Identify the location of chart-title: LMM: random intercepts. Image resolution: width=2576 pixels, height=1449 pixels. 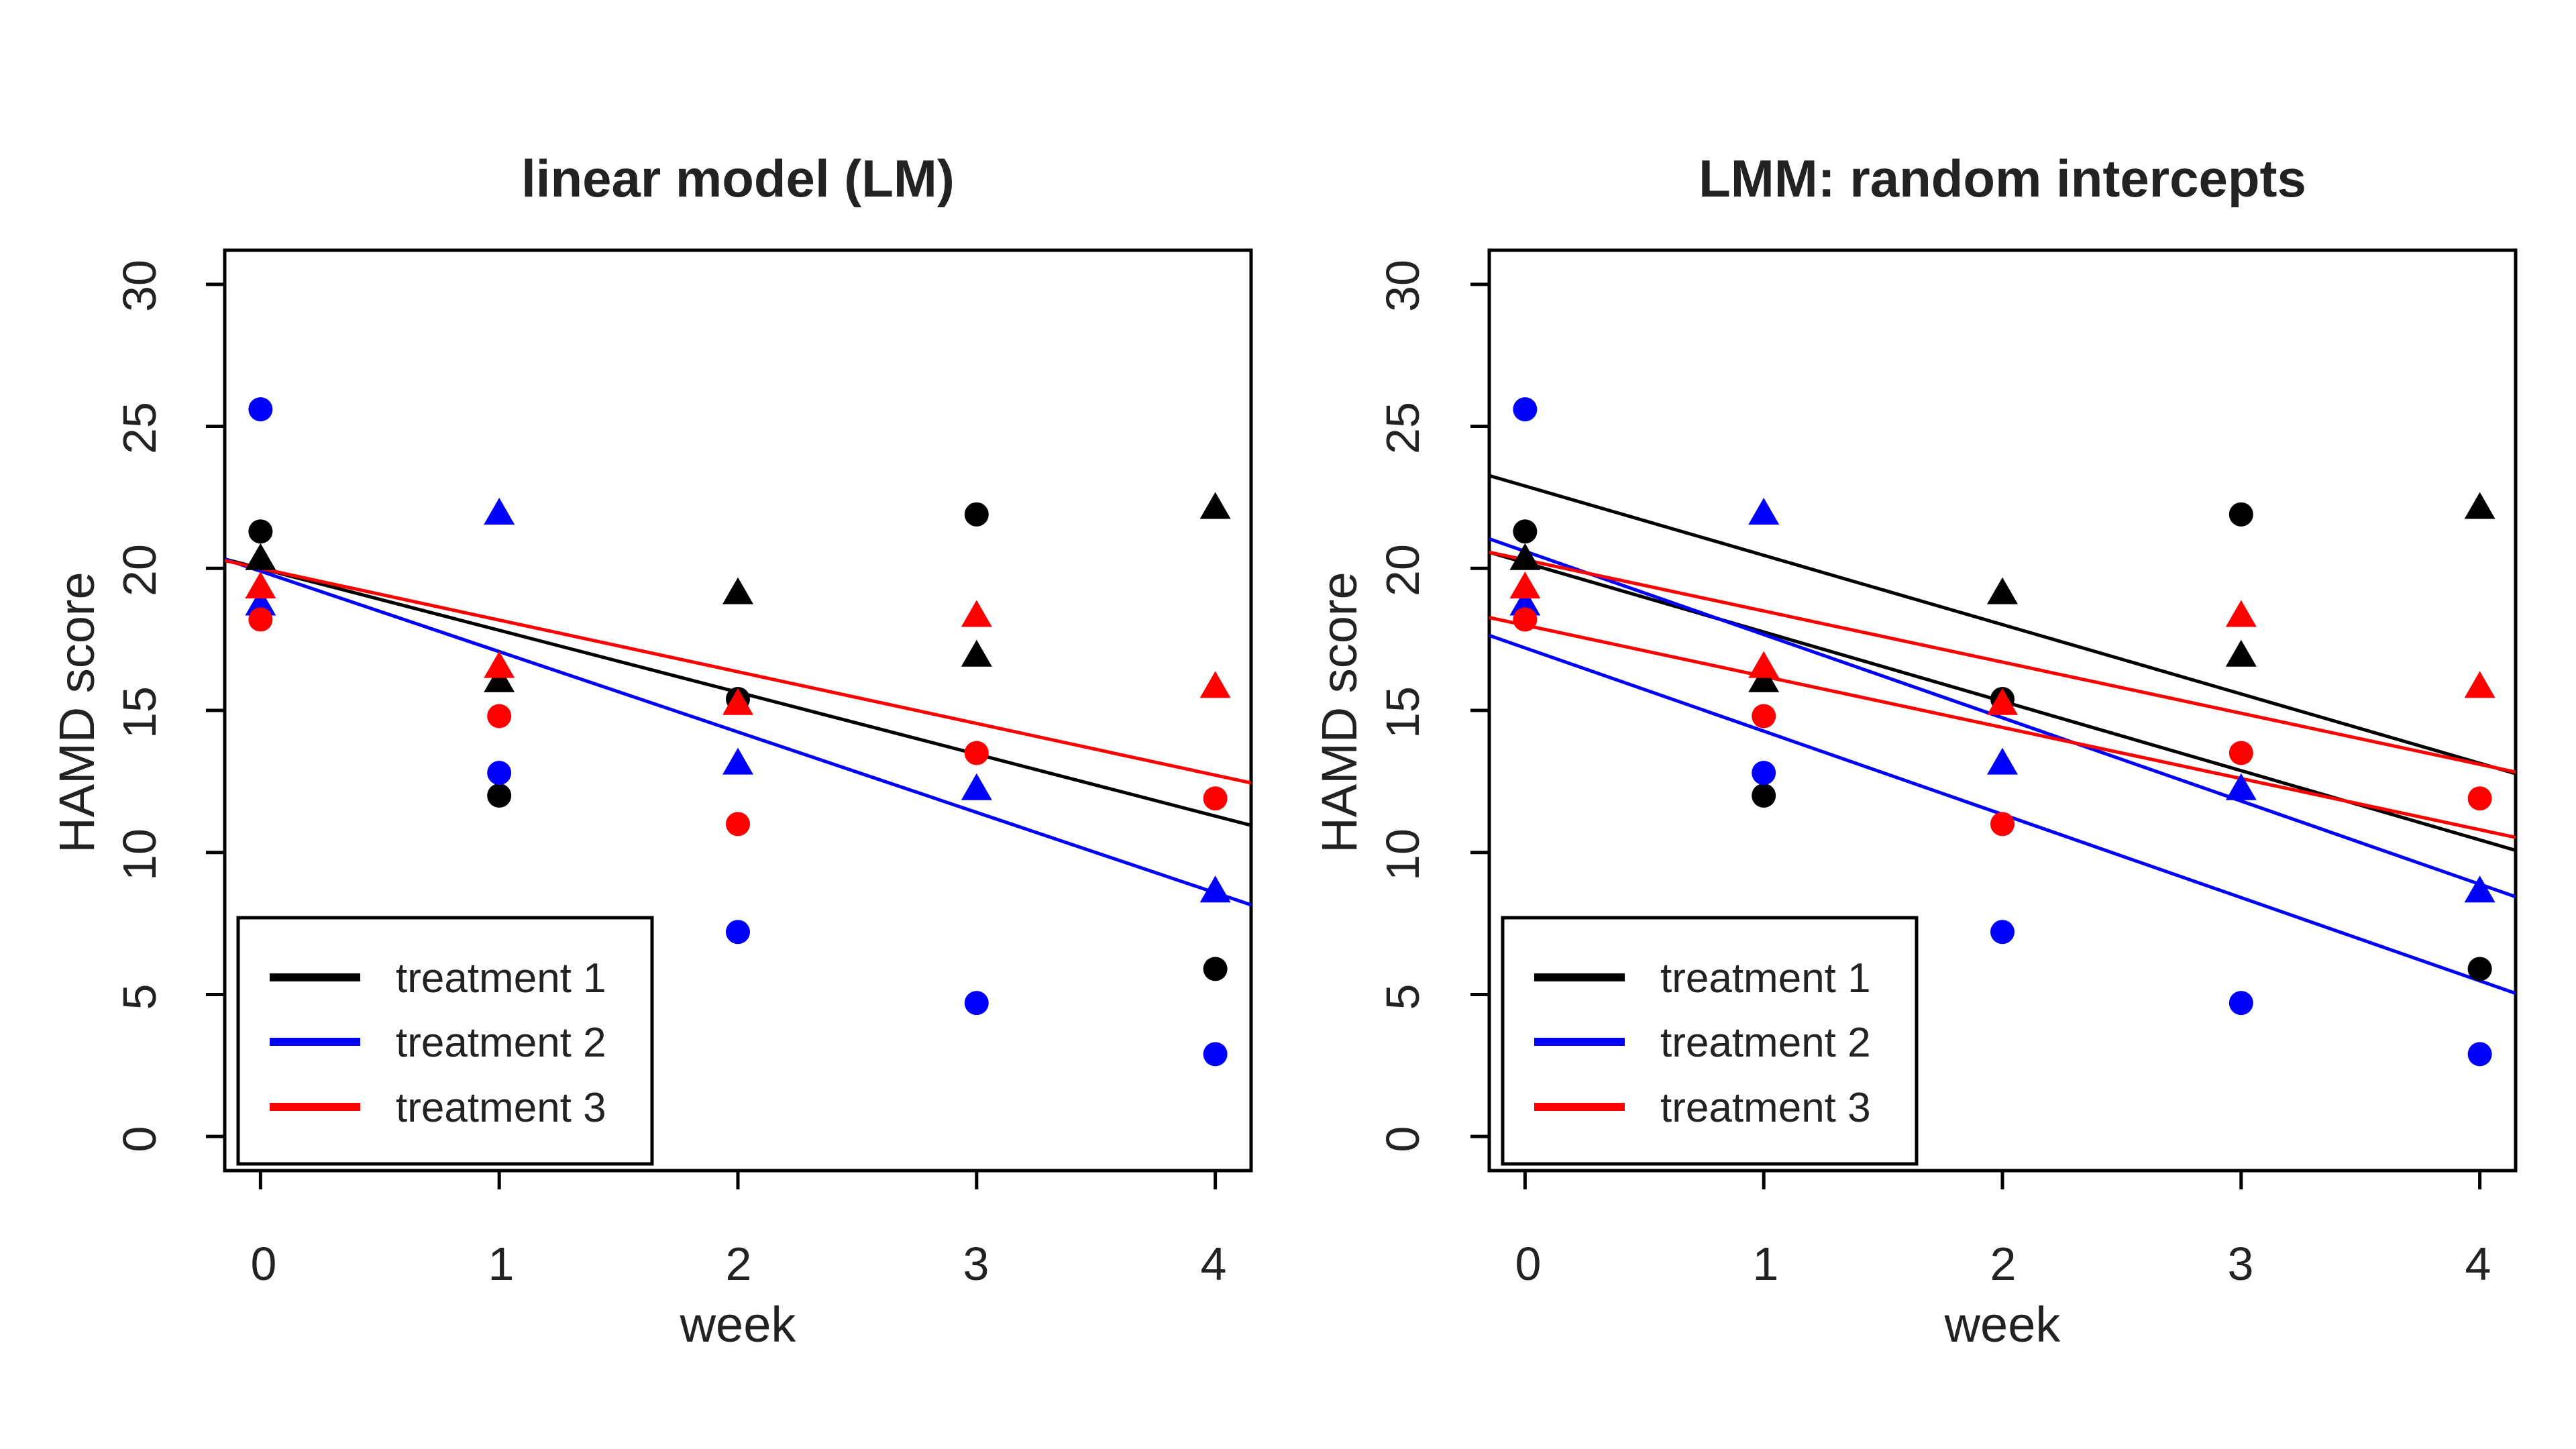
(2002, 178).